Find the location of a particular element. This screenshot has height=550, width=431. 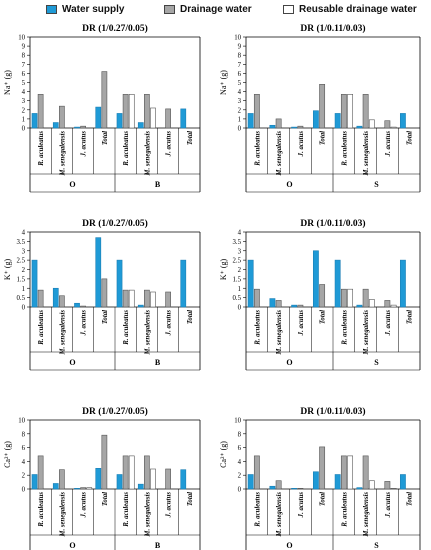

y-tick-label: 5 is located at coordinates (24, 83).